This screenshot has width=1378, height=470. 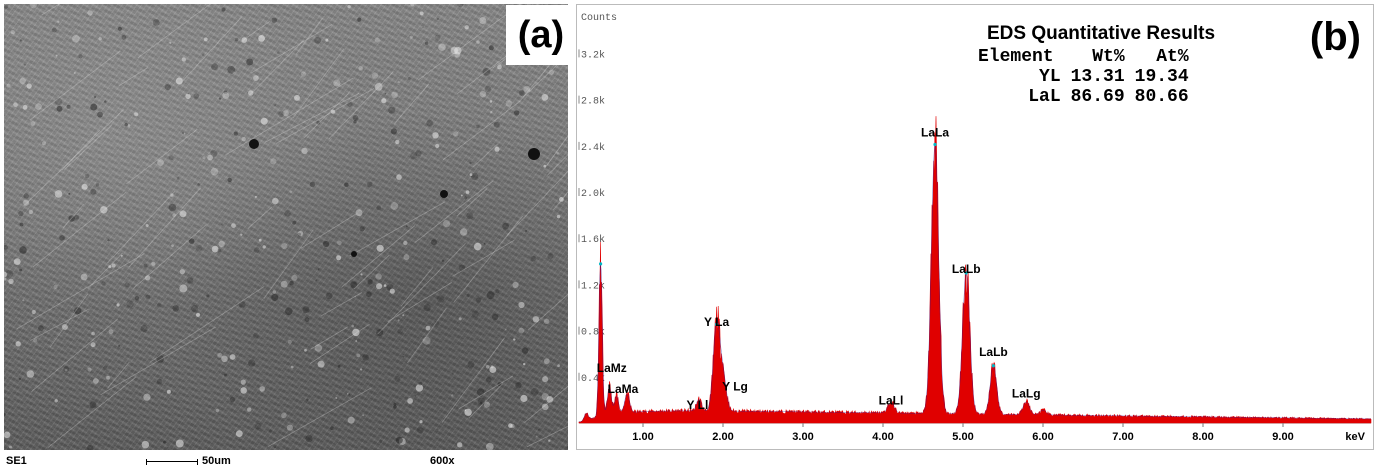 What do you see at coordinates (1026, 394) in the screenshot?
I see `peak-annotation: LaLg` at bounding box center [1026, 394].